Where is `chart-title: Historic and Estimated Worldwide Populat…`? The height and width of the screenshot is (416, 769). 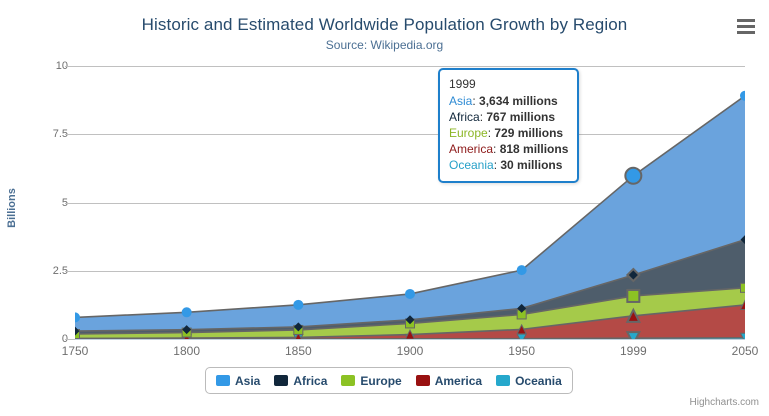
chart-title: Historic and Estimated Worldwide Populat… is located at coordinates (384, 24).